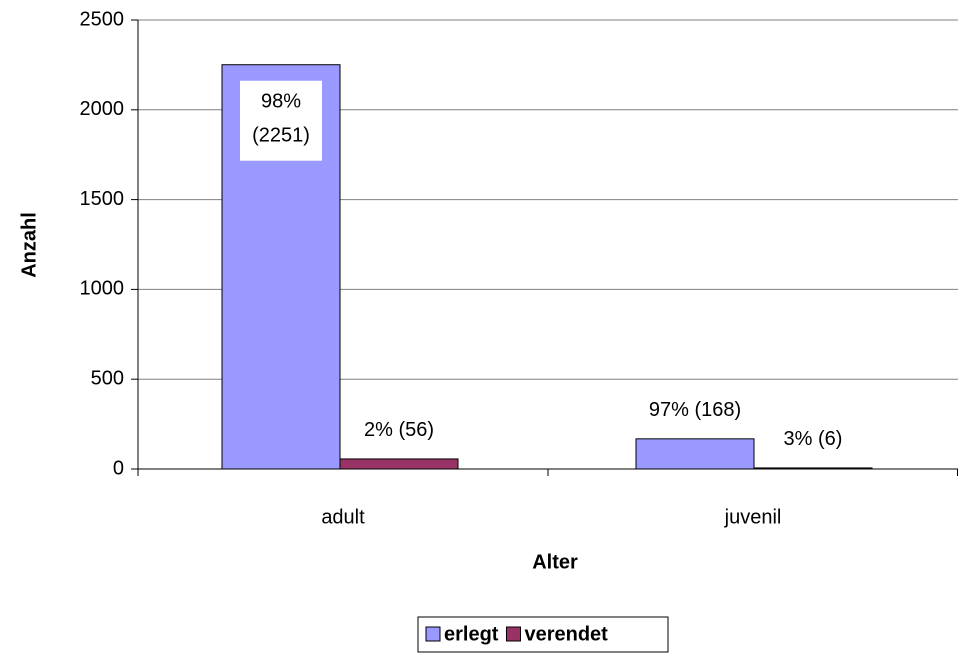 The width and height of the screenshot is (958, 656). What do you see at coordinates (102, 19) in the screenshot?
I see `y-tick-label: 2500` at bounding box center [102, 19].